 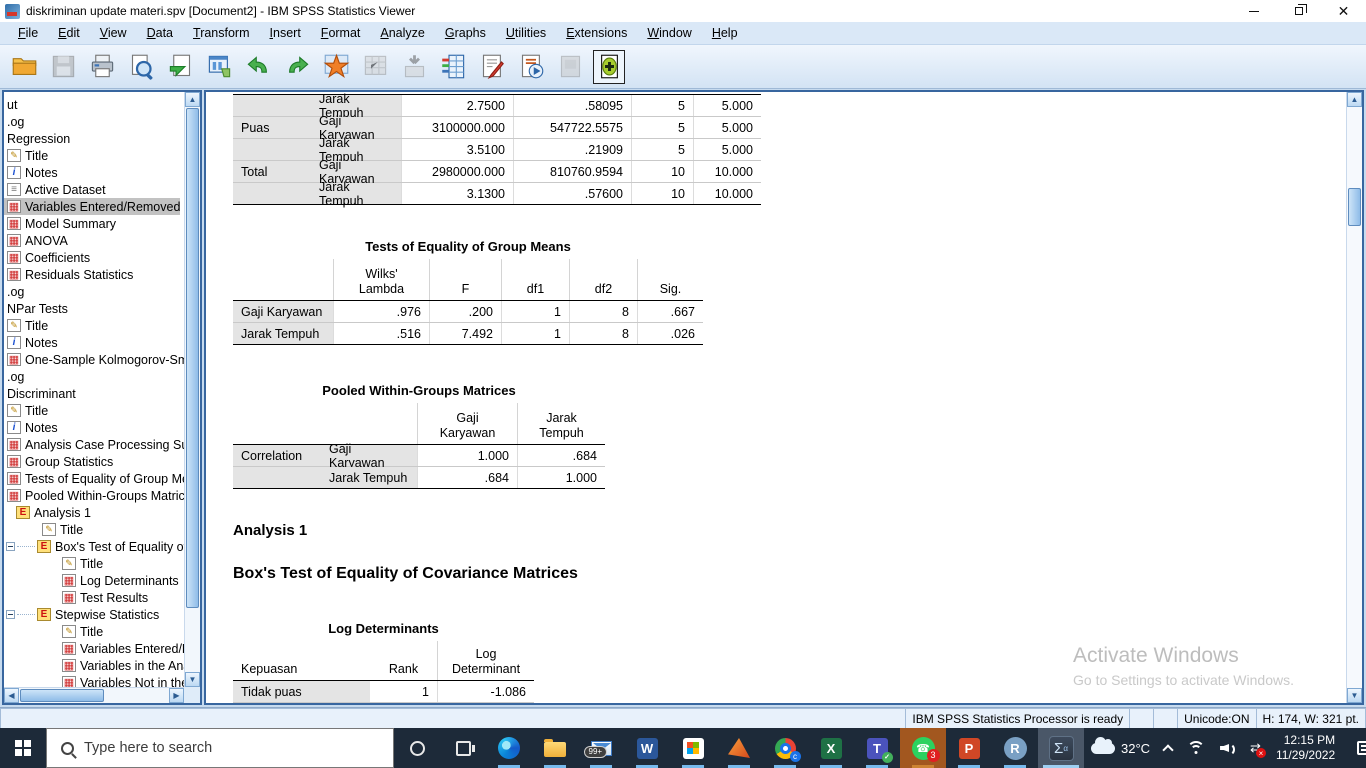 I want to click on menu-item: Format, so click(x=340, y=33).